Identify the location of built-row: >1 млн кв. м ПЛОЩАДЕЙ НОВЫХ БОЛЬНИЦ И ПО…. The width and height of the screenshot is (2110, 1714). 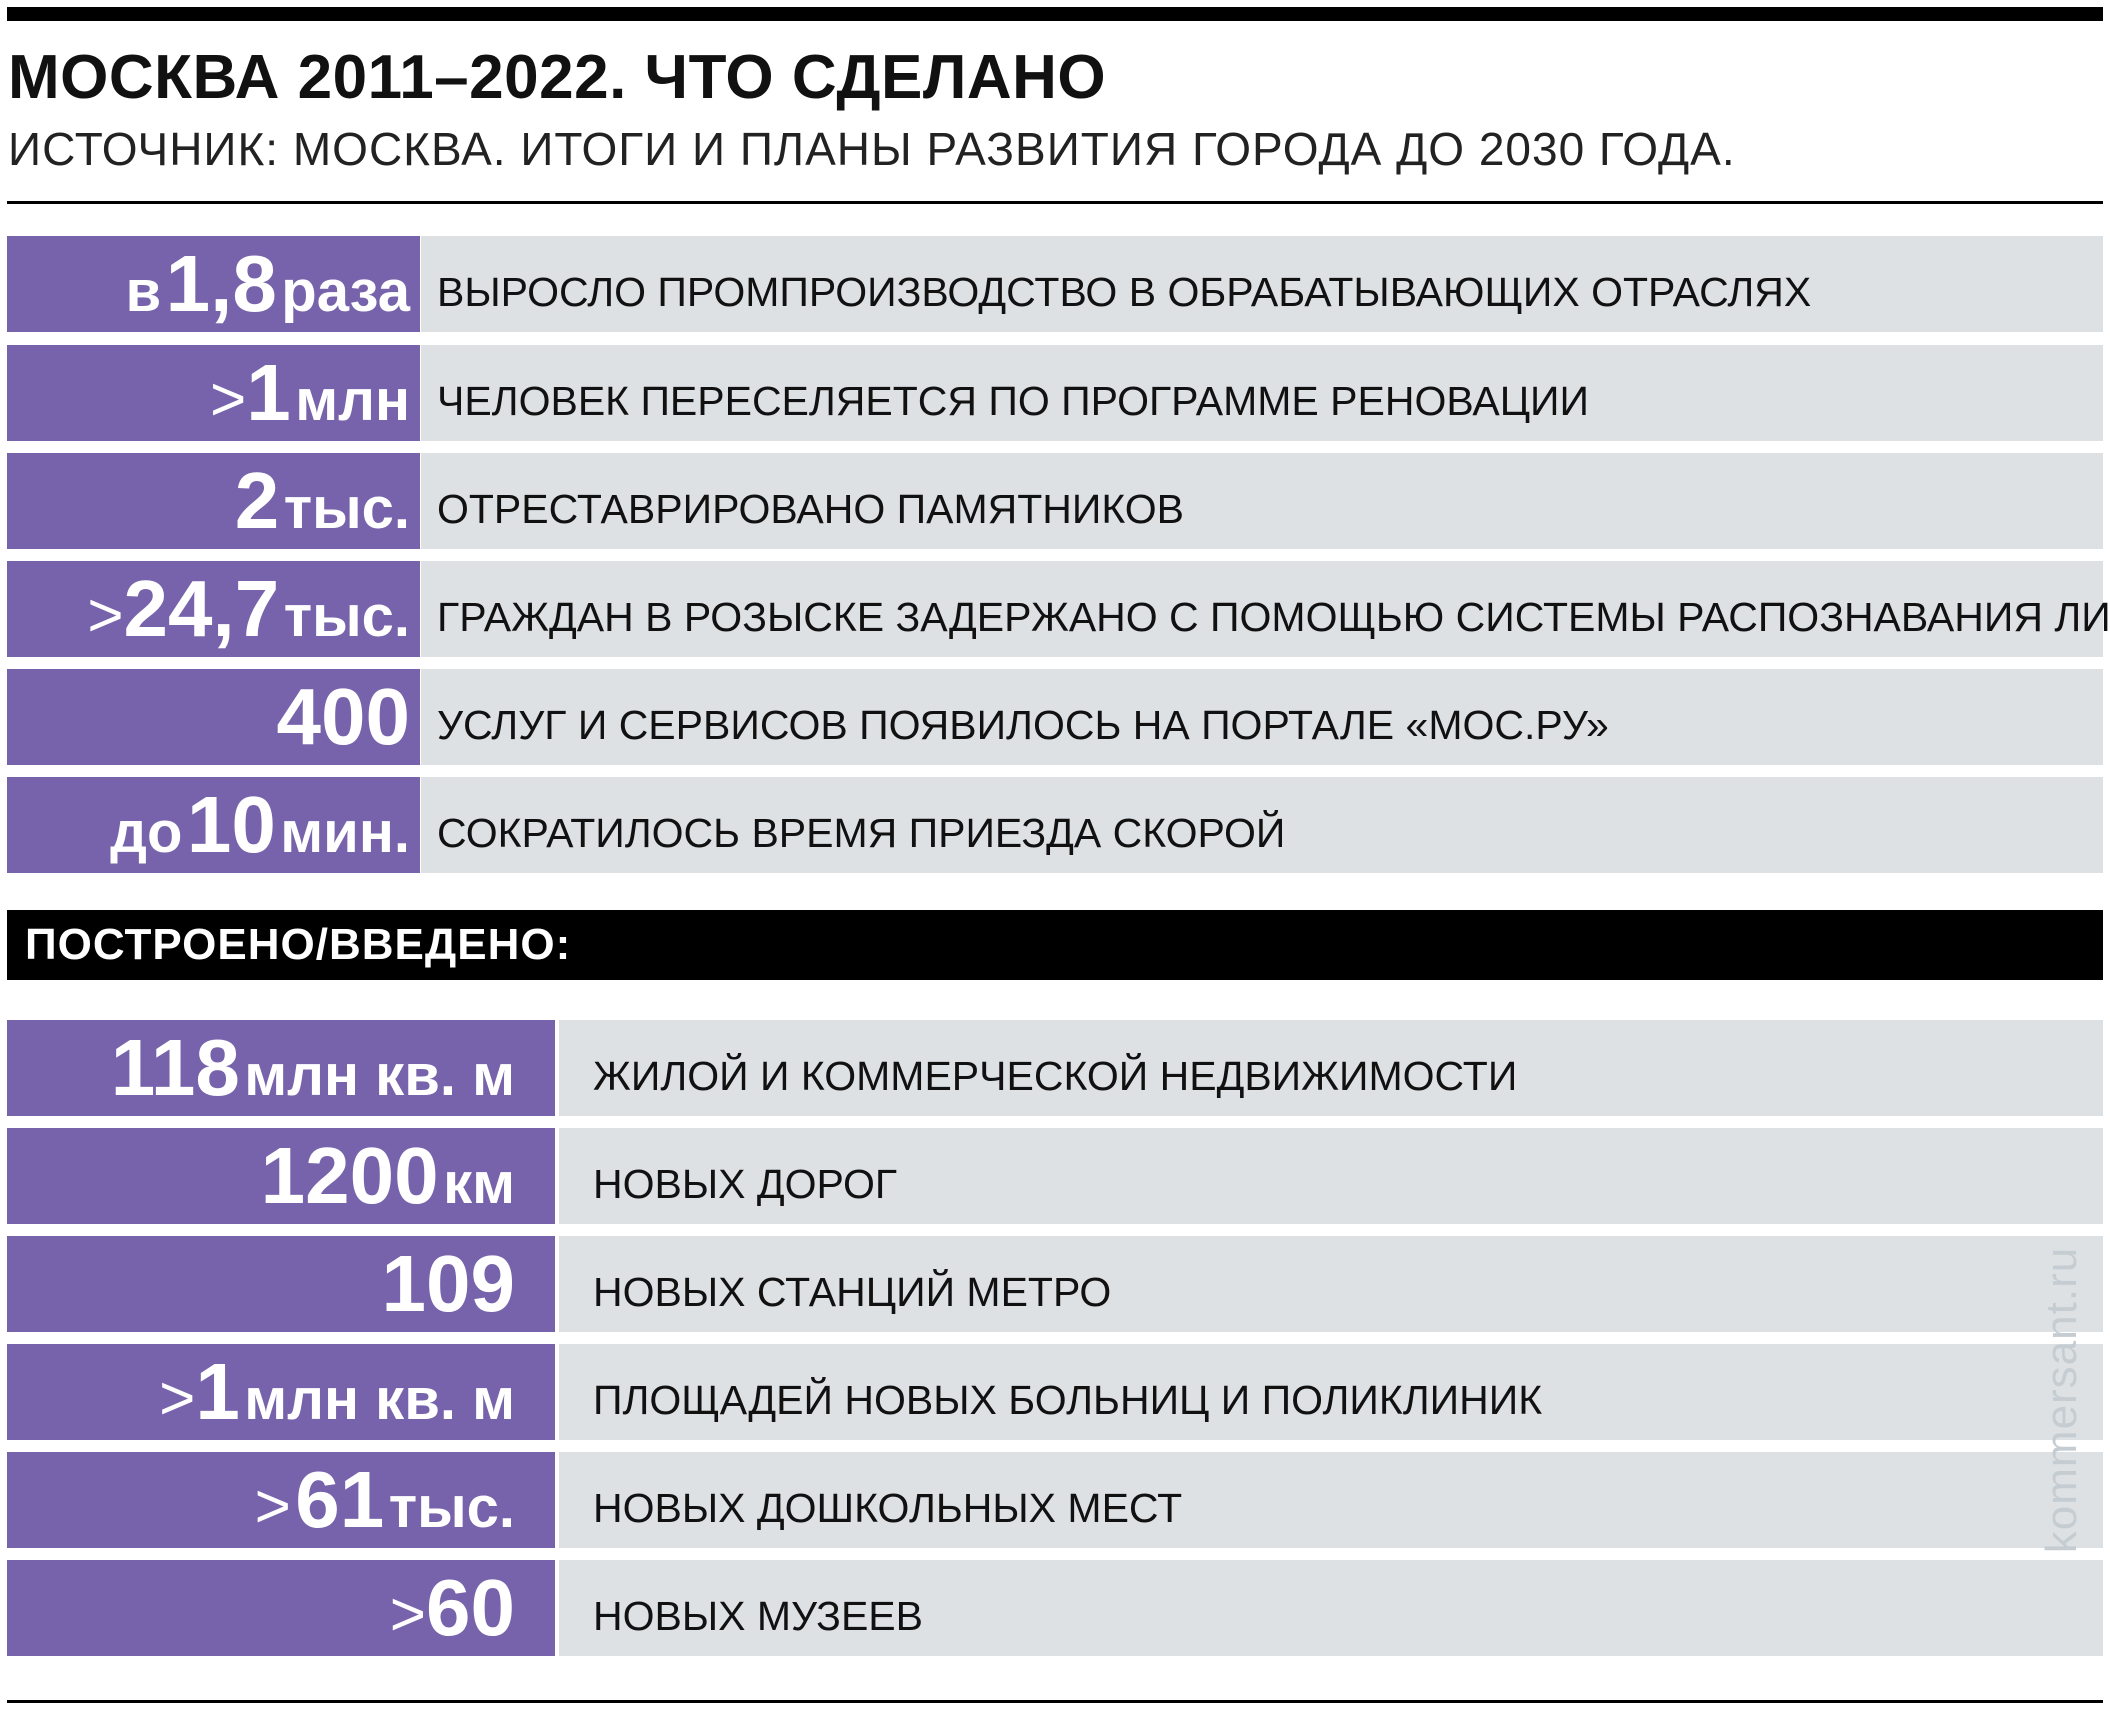
(1055, 1392).